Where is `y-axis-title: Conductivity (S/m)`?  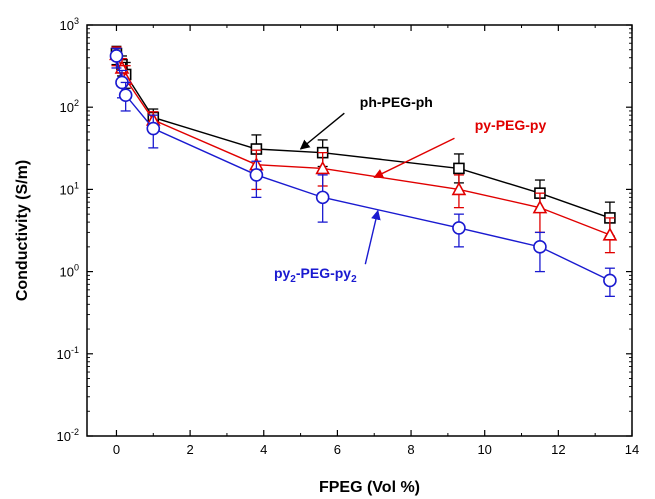
y-axis-title: Conductivity (S/m) is located at coordinates (22, 230).